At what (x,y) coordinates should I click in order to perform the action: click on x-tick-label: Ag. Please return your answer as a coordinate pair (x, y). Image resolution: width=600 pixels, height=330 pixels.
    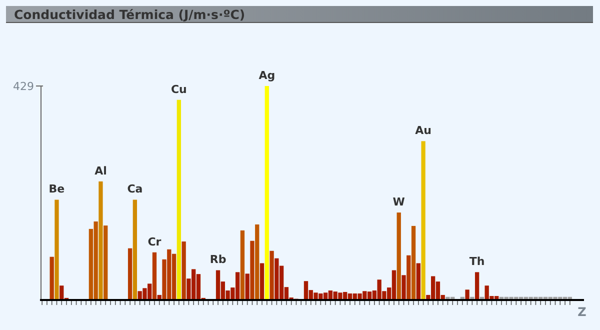
    Looking at the image, I should click on (267, 75).